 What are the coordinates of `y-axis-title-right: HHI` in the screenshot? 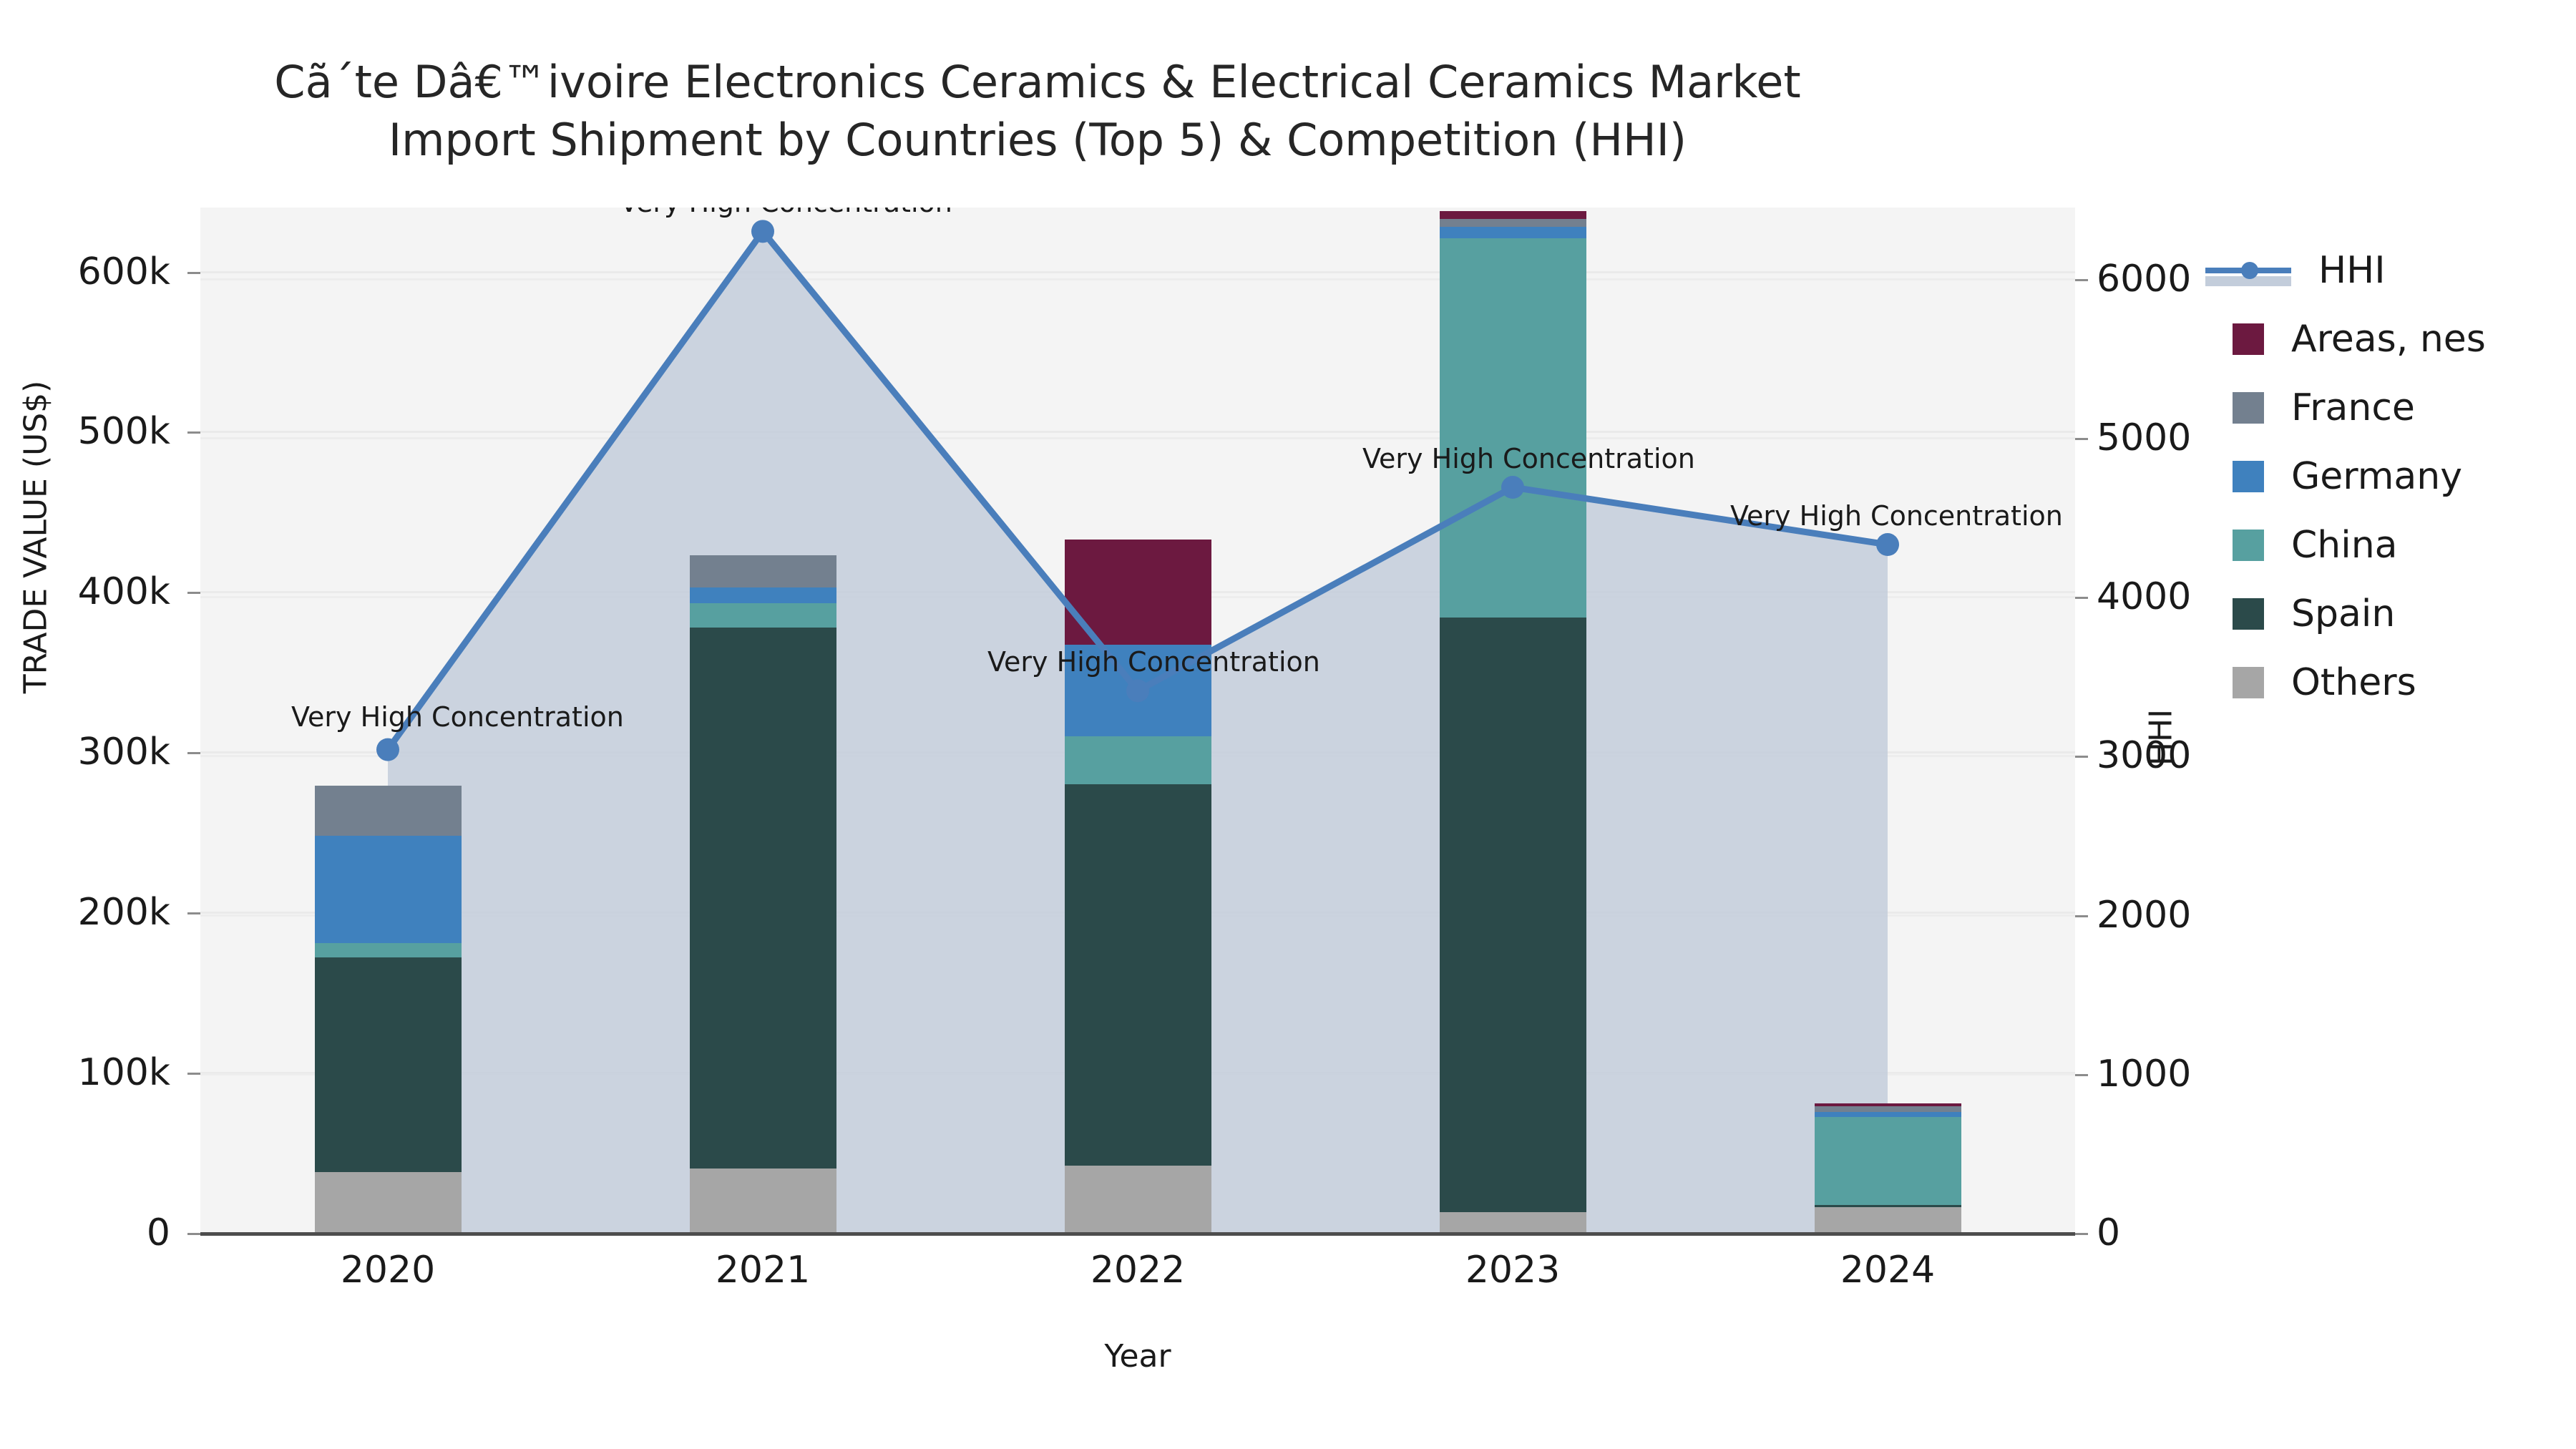 It's located at (2161, 738).